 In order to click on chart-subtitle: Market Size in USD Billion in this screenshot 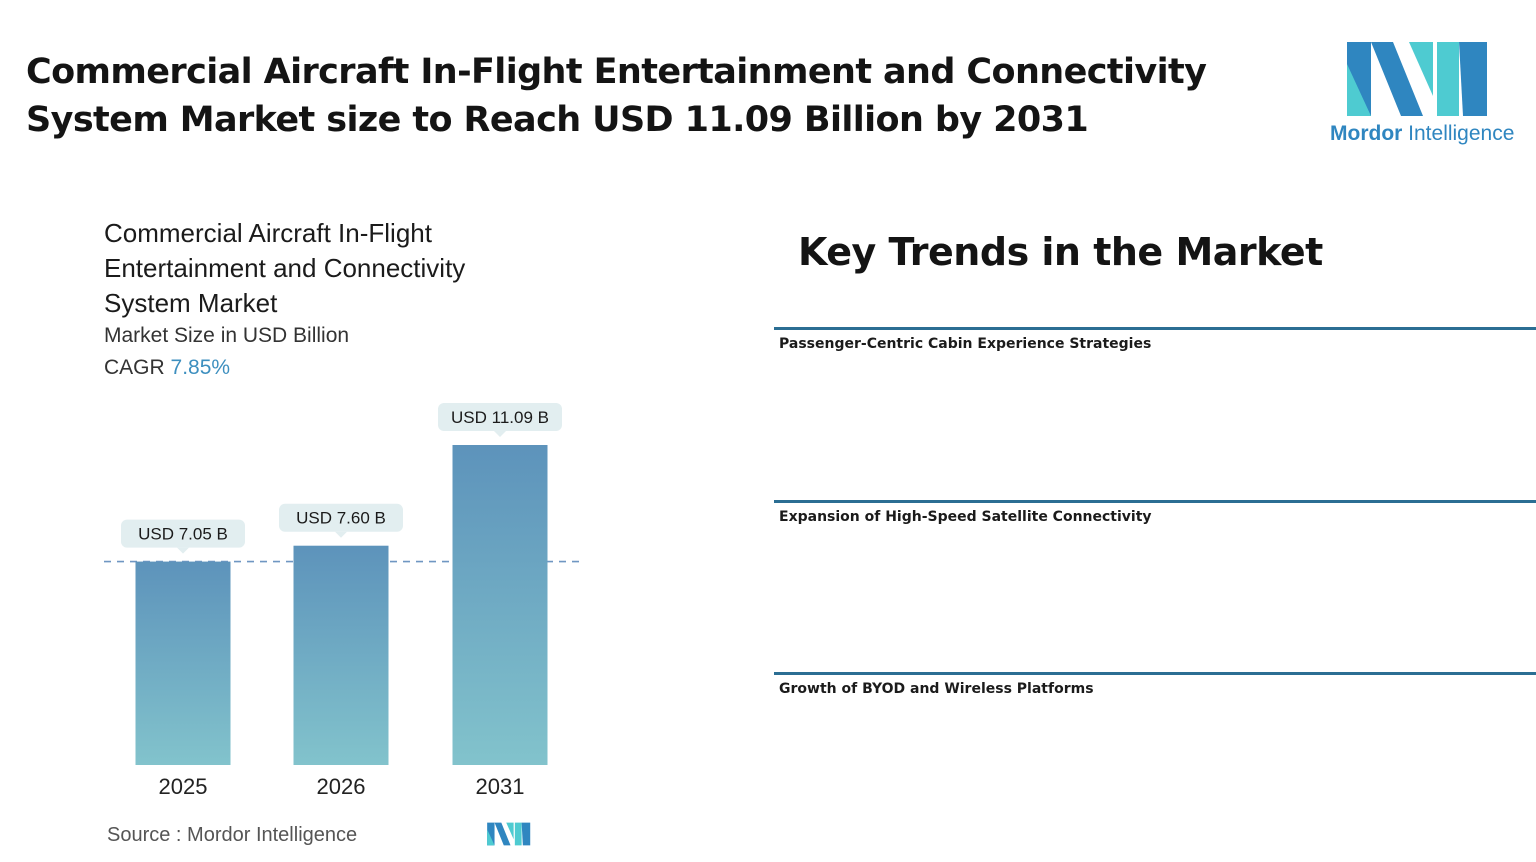, I will do `click(227, 335)`.